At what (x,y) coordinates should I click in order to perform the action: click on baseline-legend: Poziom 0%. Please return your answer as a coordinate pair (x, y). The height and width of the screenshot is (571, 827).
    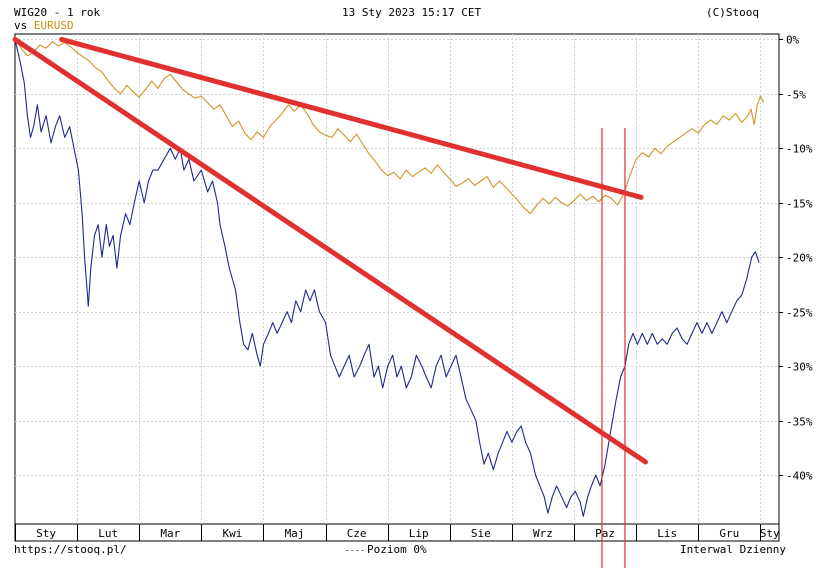
    Looking at the image, I should click on (386, 549).